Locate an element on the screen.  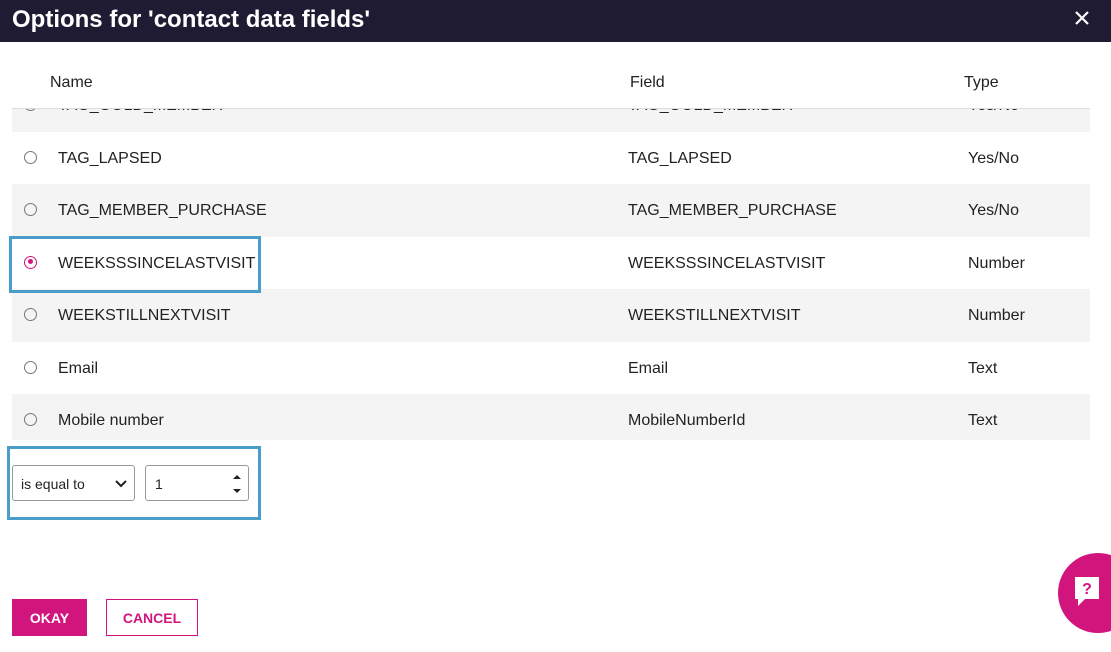
table-row: Mobile number MobileNumberId Text is located at coordinates (551, 417).